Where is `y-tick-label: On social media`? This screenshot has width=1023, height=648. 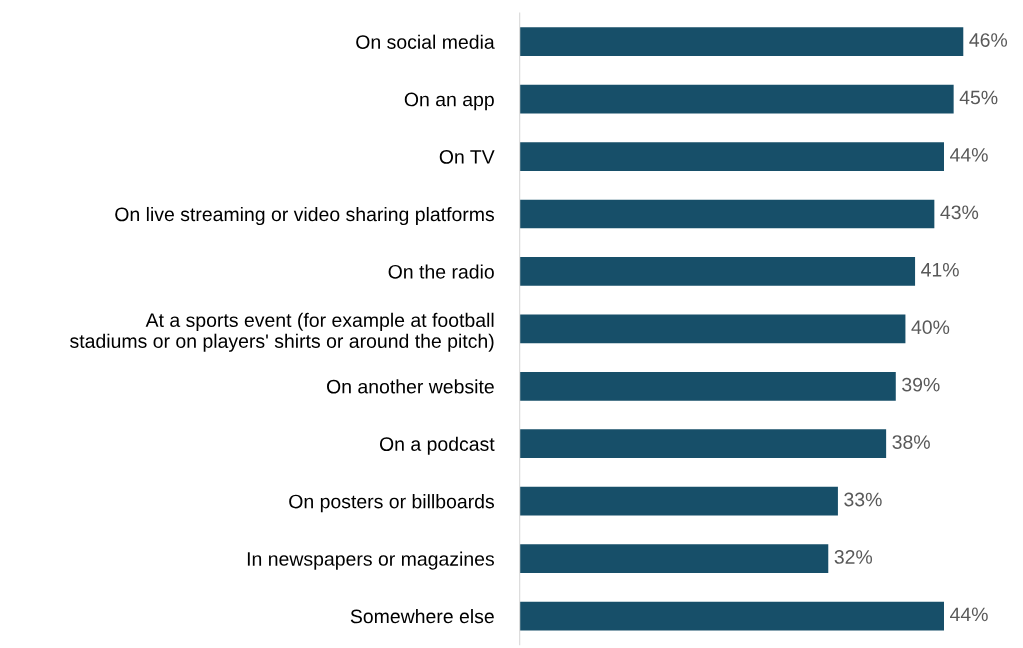
y-tick-label: On social media is located at coordinates (425, 41).